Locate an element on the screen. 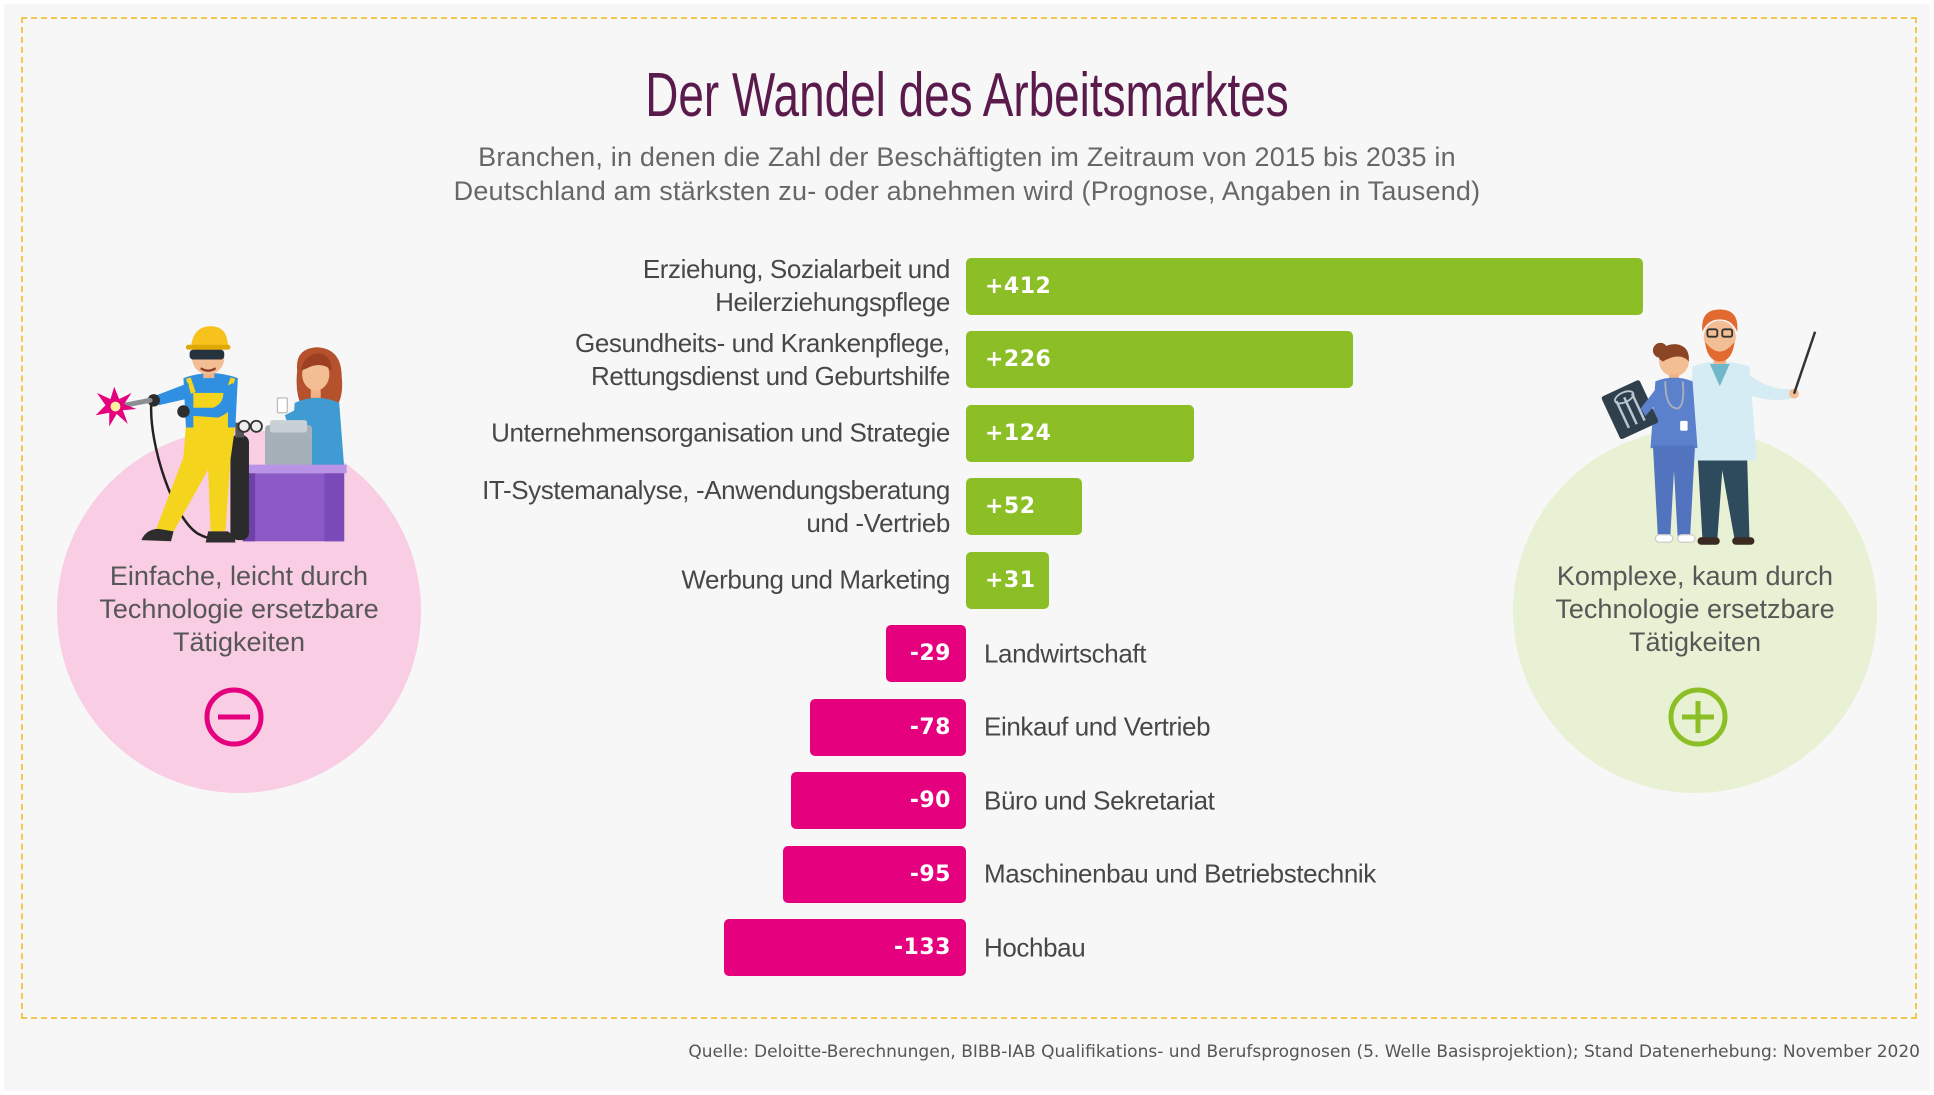 This screenshot has height=1095, width=1934. chart-bar: -95 is located at coordinates (874, 874).